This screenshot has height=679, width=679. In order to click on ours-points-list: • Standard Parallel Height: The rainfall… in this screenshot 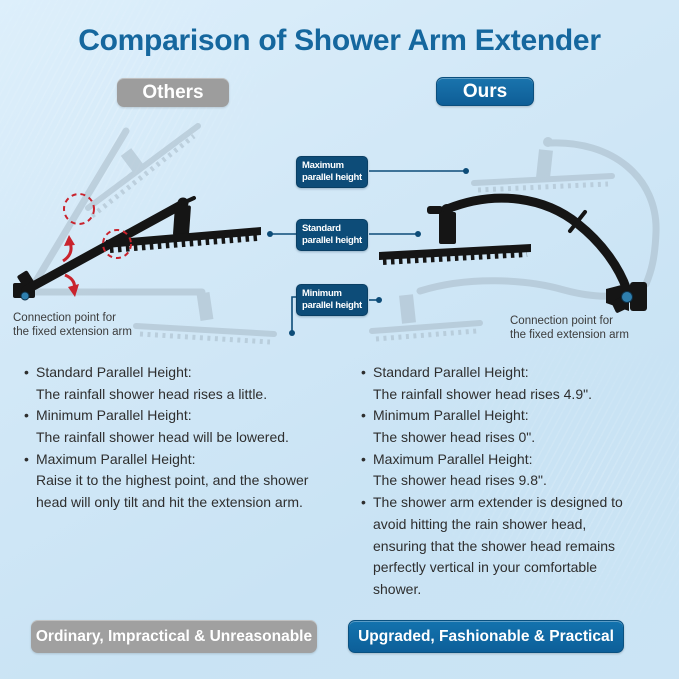, I will do `click(492, 481)`.